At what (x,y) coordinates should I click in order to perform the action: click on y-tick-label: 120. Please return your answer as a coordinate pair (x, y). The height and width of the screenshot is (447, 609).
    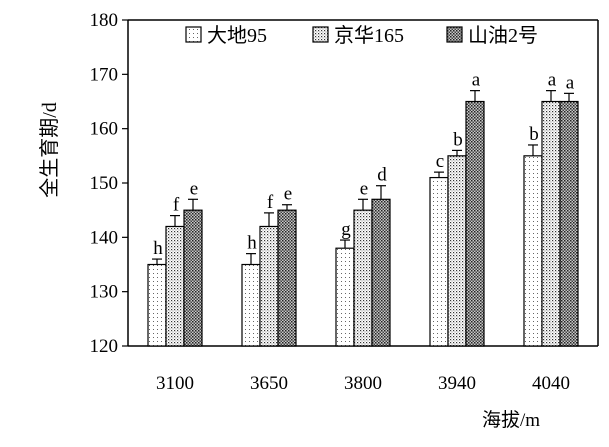
    Looking at the image, I should click on (104, 346).